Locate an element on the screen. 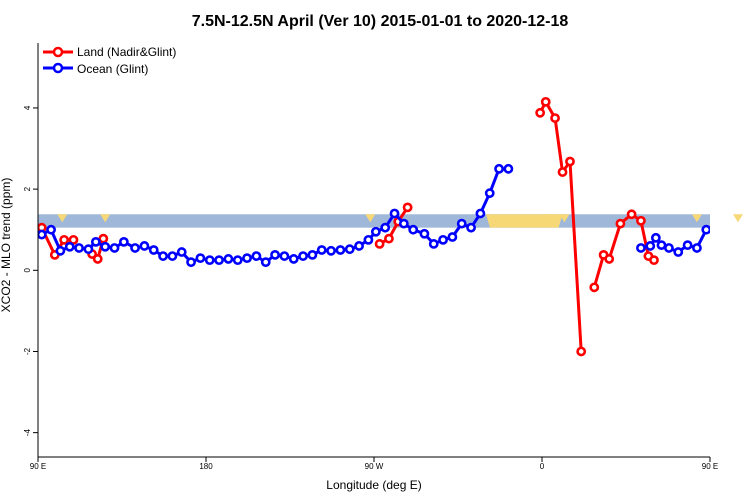  y-tick-label: 0 is located at coordinates (27, 270).